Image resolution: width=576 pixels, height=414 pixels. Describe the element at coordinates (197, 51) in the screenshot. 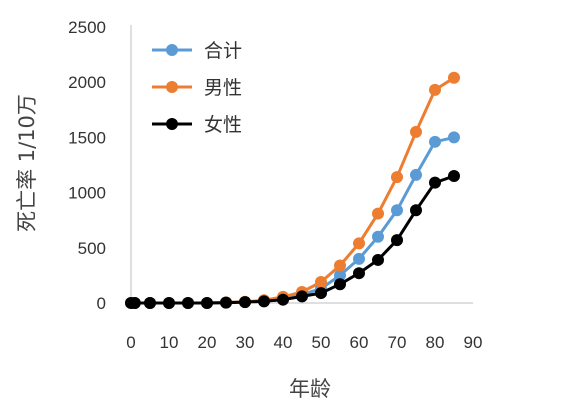

I see `legend-item: 合计` at that location.